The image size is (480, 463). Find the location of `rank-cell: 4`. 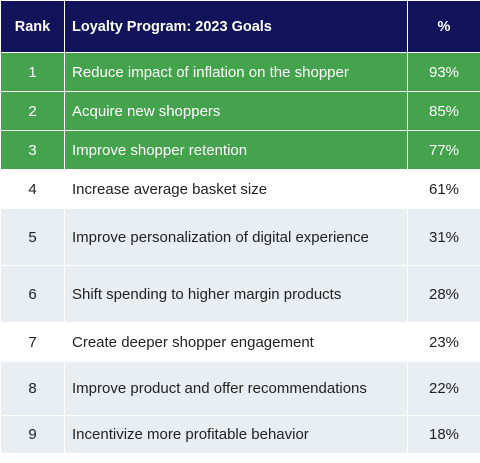

rank-cell: 4 is located at coordinates (32, 189).